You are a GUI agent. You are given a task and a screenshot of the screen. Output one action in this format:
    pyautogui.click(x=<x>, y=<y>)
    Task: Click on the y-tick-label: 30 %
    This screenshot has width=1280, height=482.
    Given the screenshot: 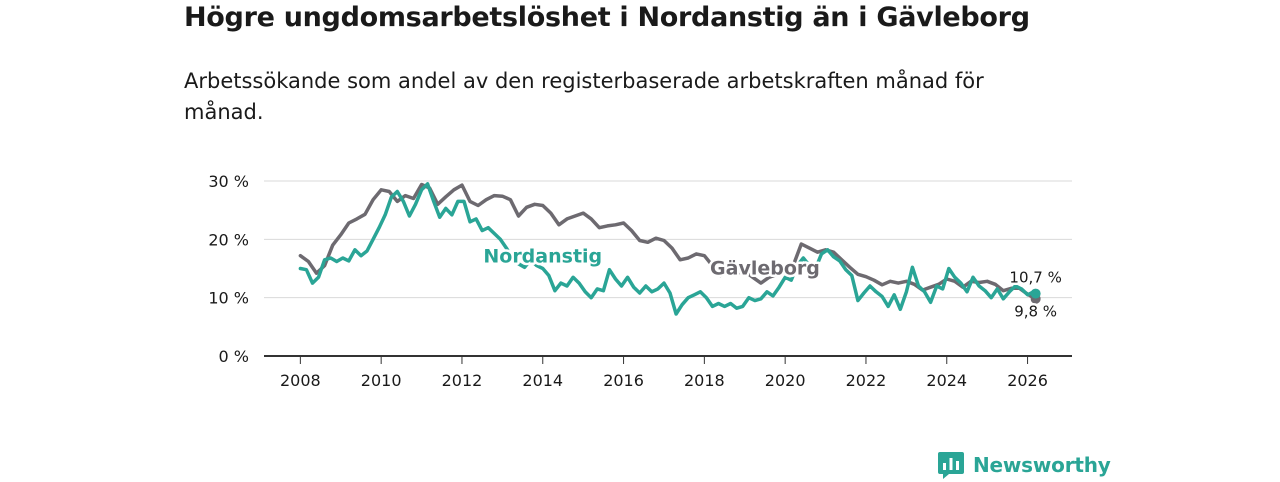 What is the action you would take?
    pyautogui.click(x=228, y=181)
    